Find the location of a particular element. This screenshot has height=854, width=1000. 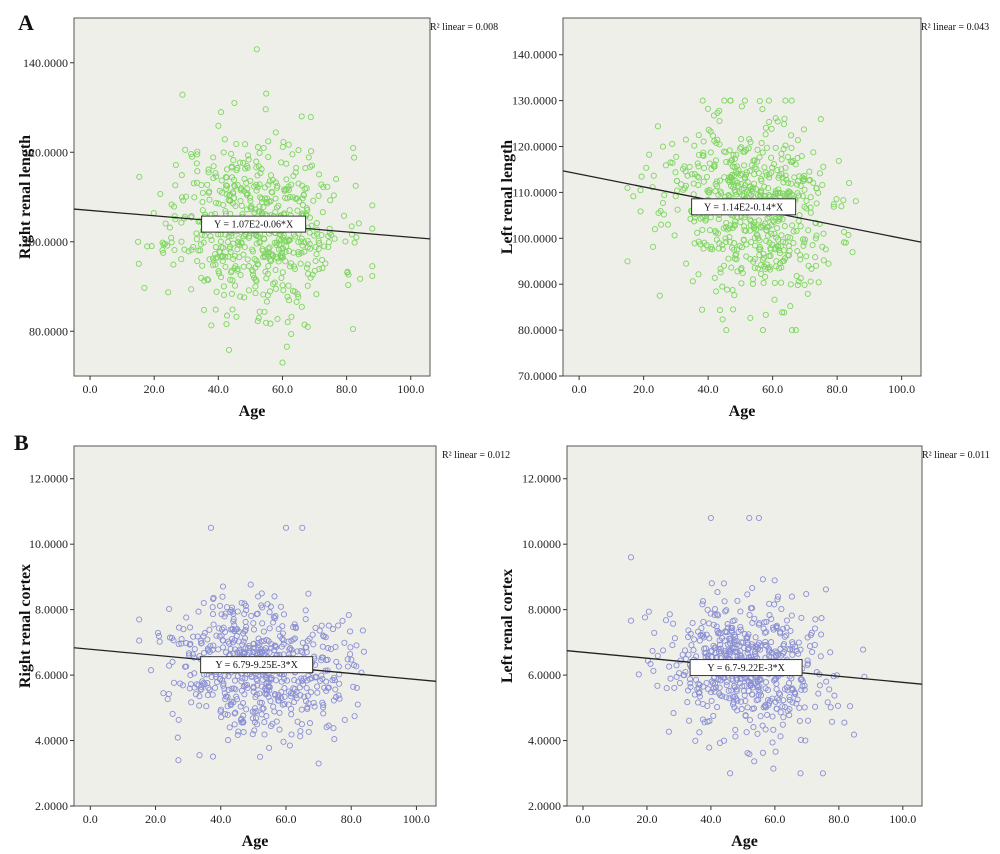

x-tick-label: 0.0 is located at coordinates (579, 389).